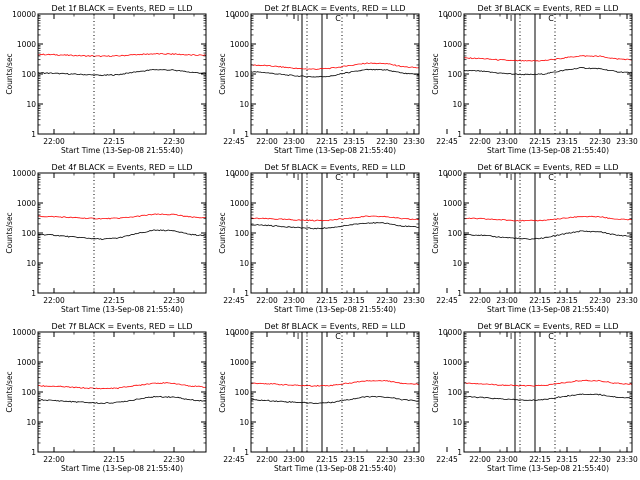 This screenshot has height=480, width=640. I want to click on panel-title: Det 6f BLACK = Events, RED = LLD, so click(547, 167).